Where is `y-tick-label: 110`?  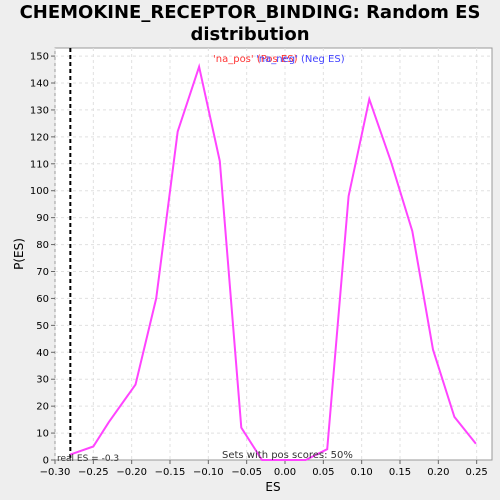
y-tick-label: 110 is located at coordinates (39, 164).